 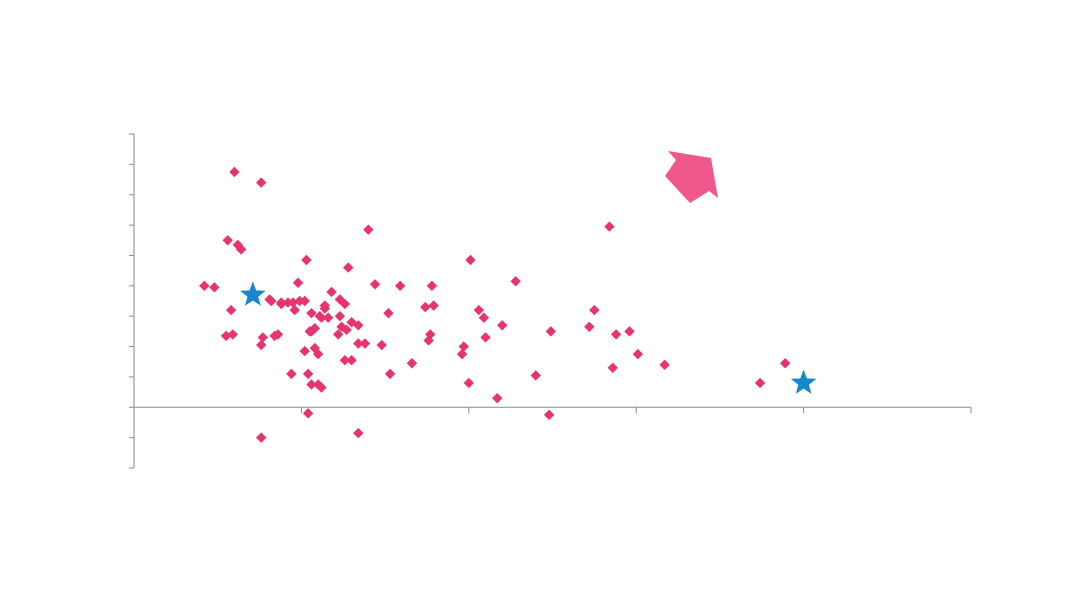 I want to click on highlight-points, so click(x=528, y=337).